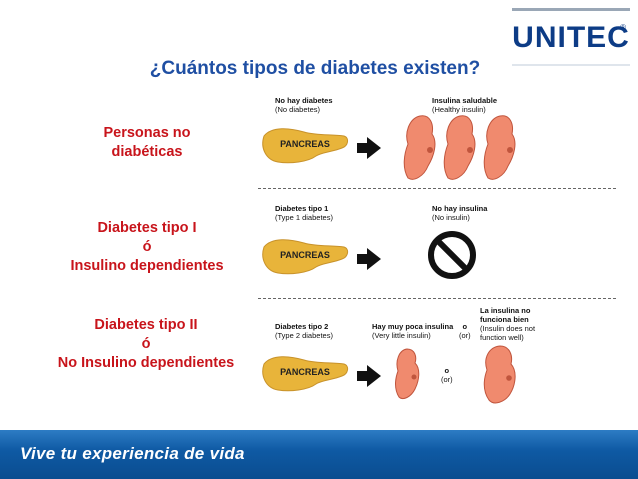 This screenshot has height=479, width=638. I want to click on category-type2-line3: No Insulino dependientes, so click(146, 363).